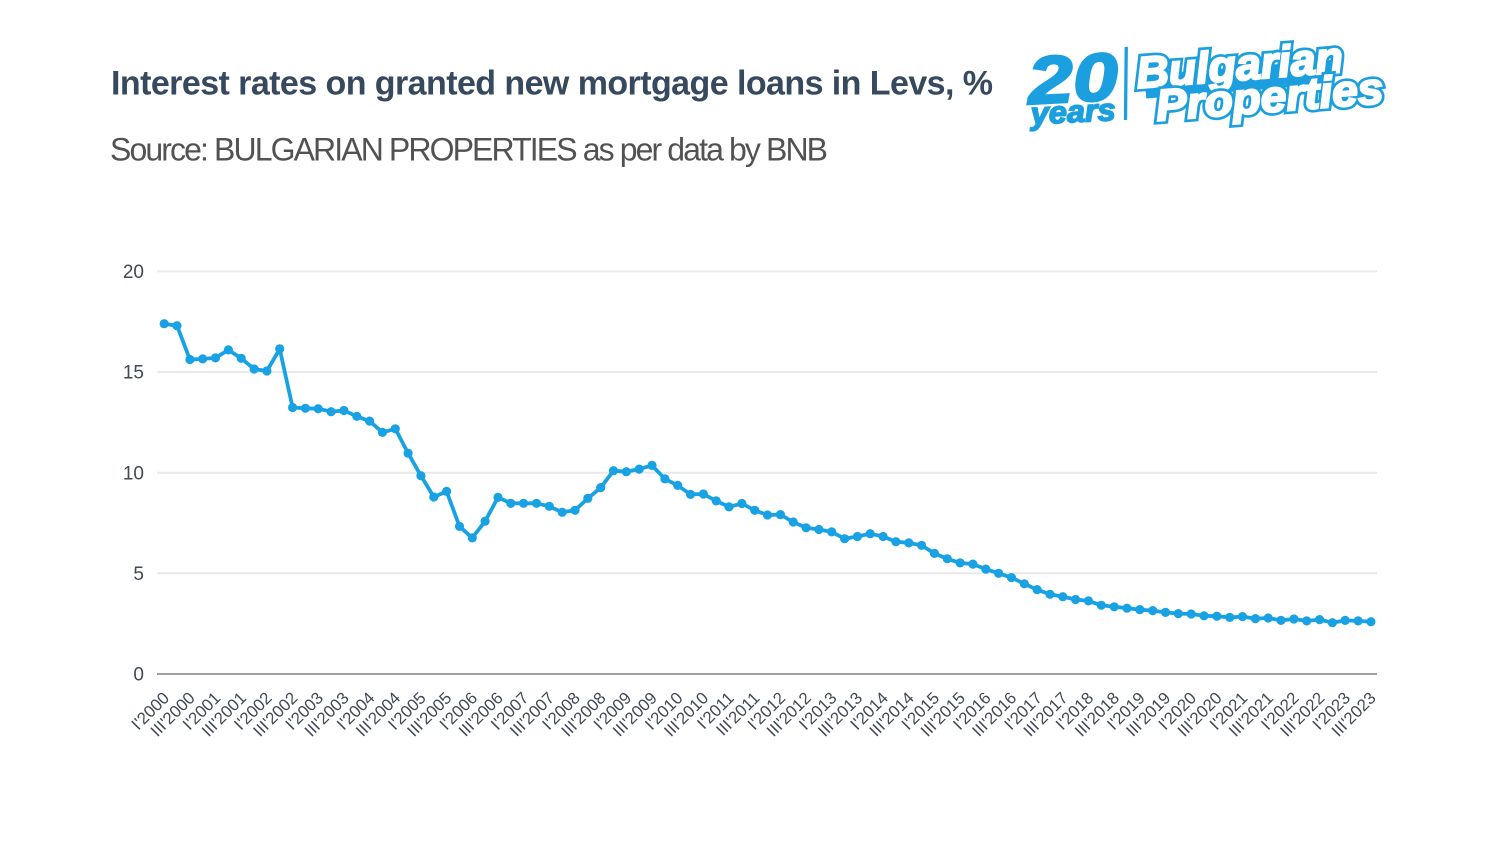  Describe the element at coordinates (133, 473) in the screenshot. I see `svg-text: 10` at that location.